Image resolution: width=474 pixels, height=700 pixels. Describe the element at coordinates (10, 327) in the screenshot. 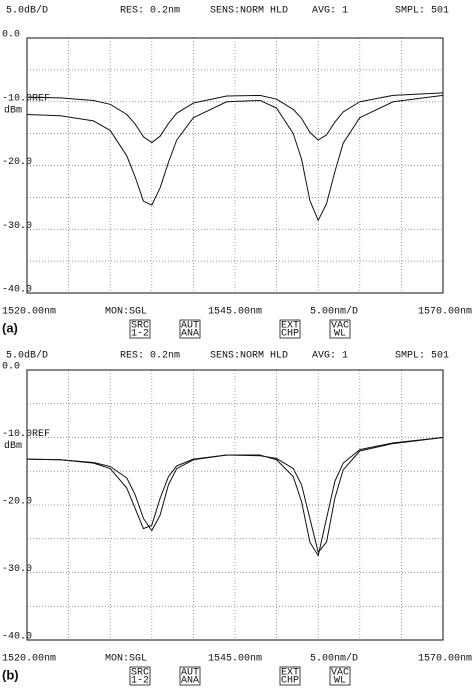

I see `panel-label: (a)` at that location.